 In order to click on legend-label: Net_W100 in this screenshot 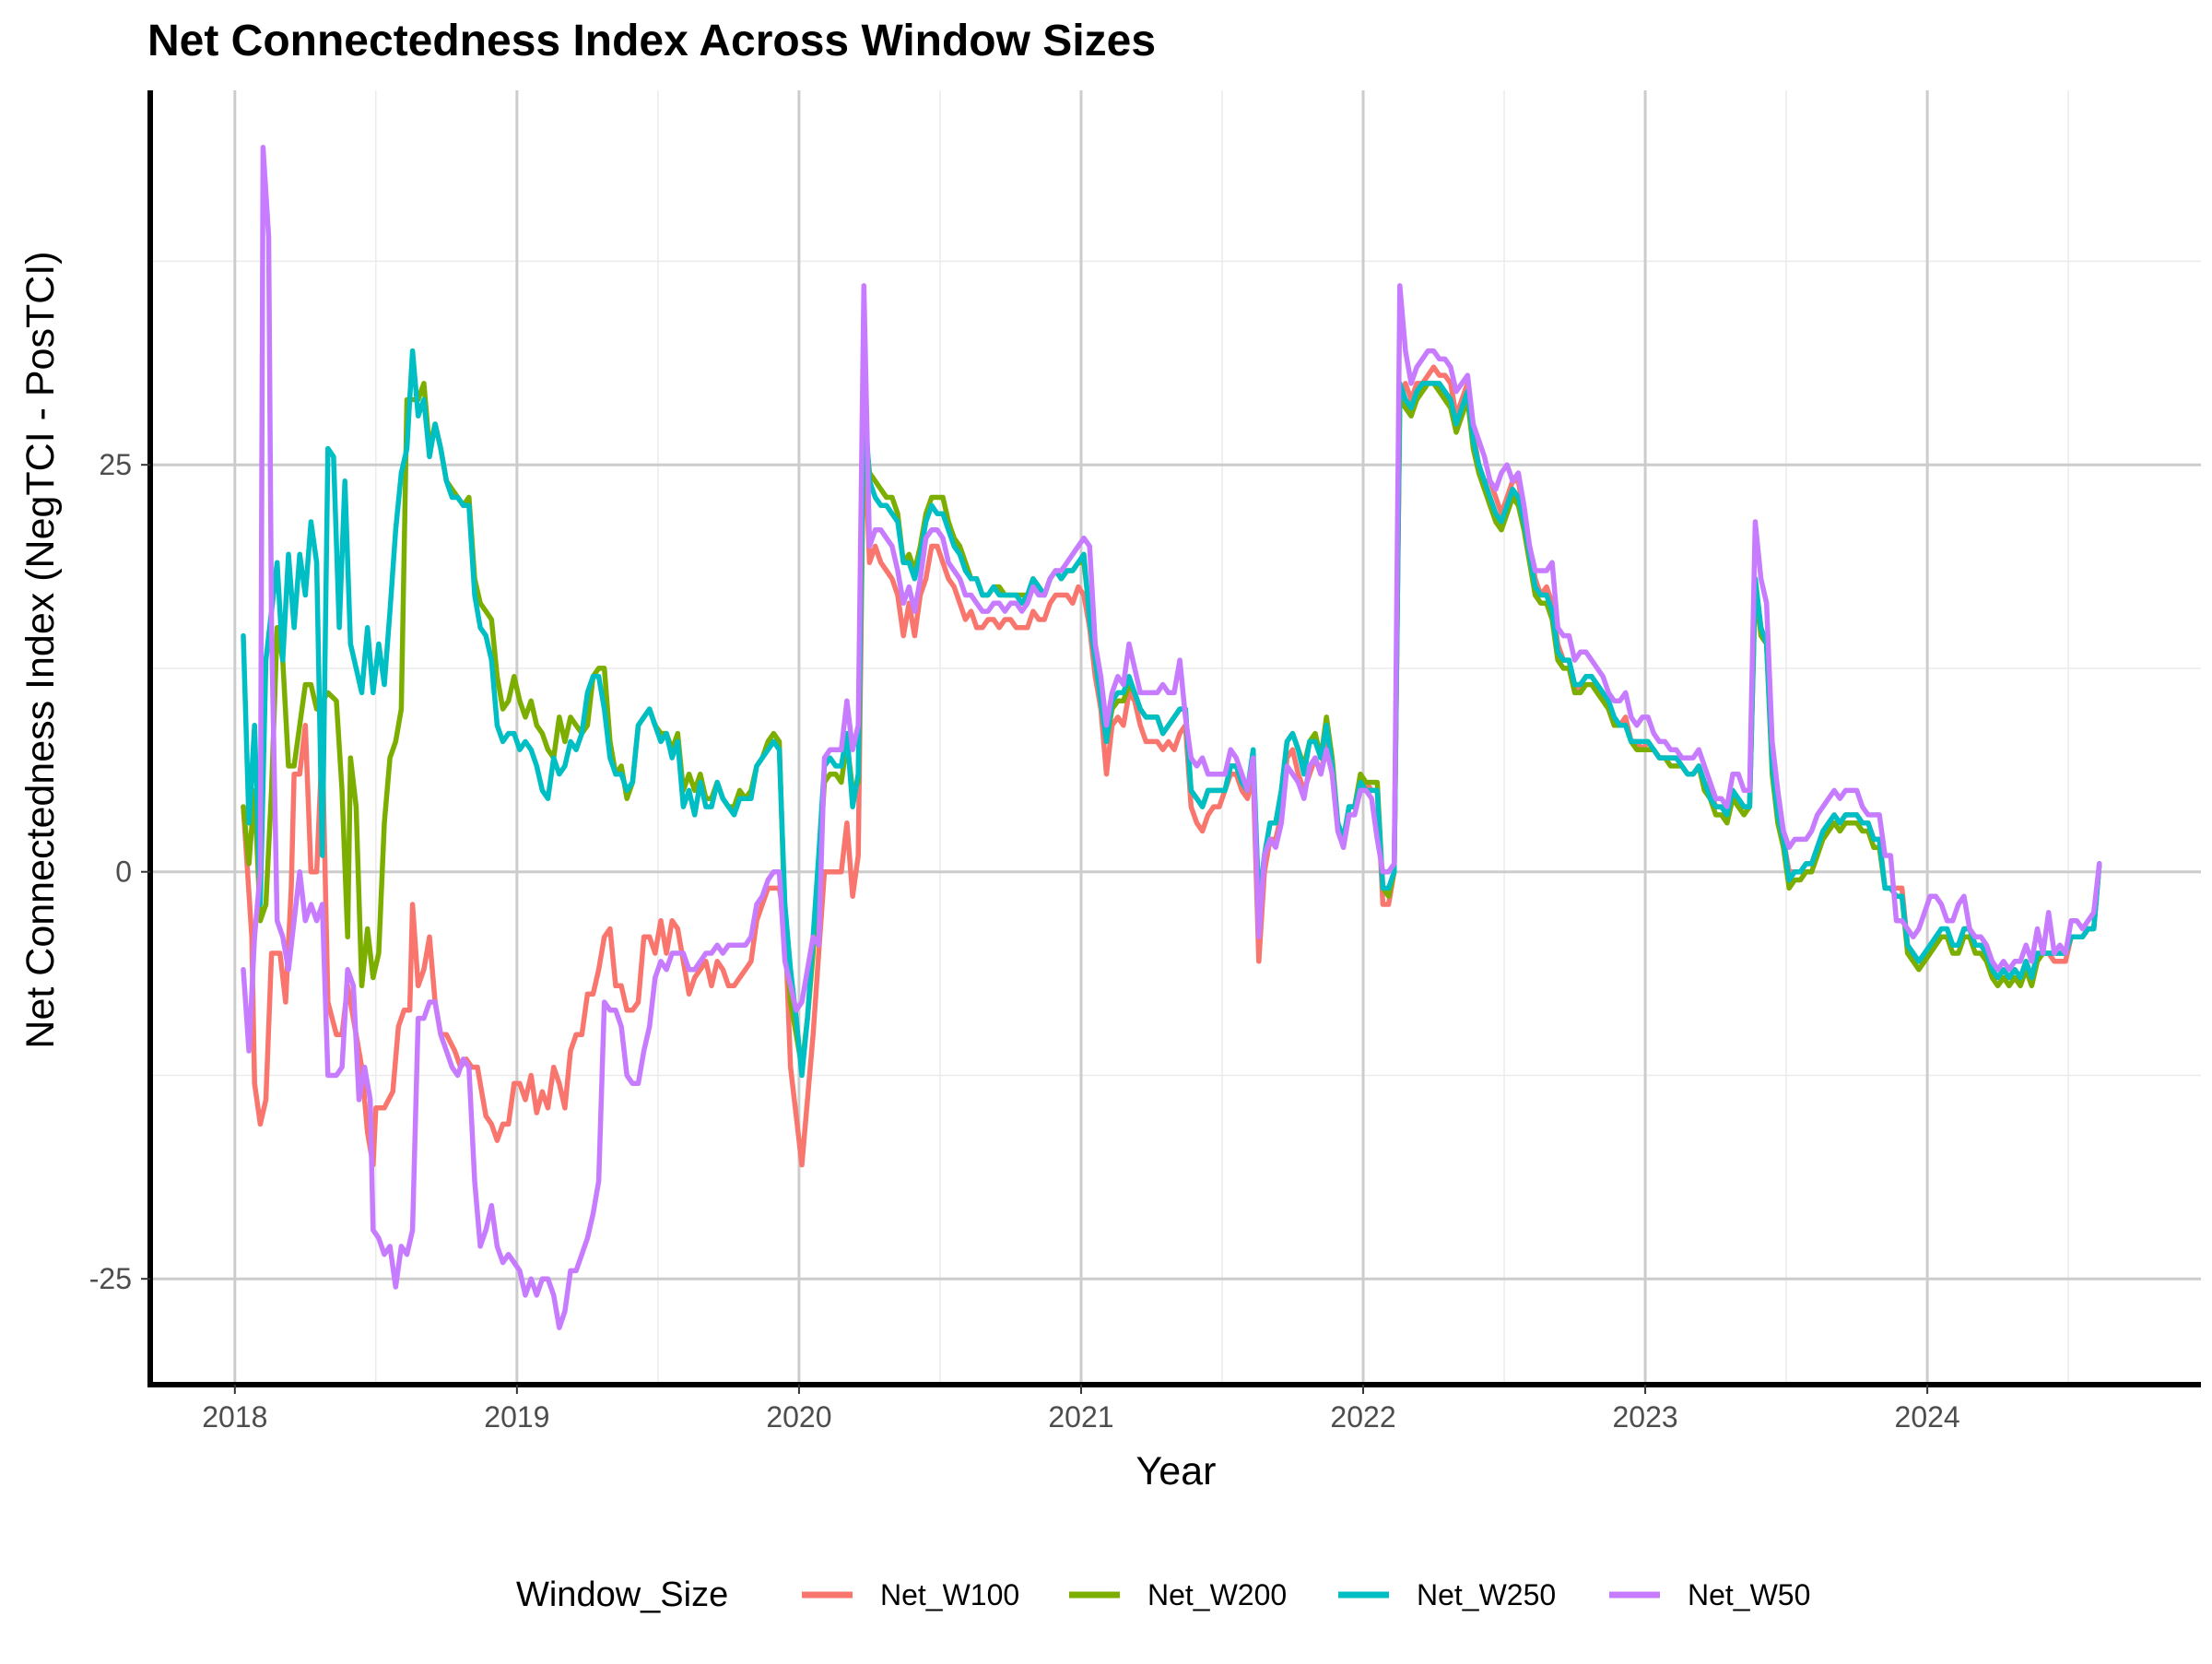, I will do `click(949, 1594)`.